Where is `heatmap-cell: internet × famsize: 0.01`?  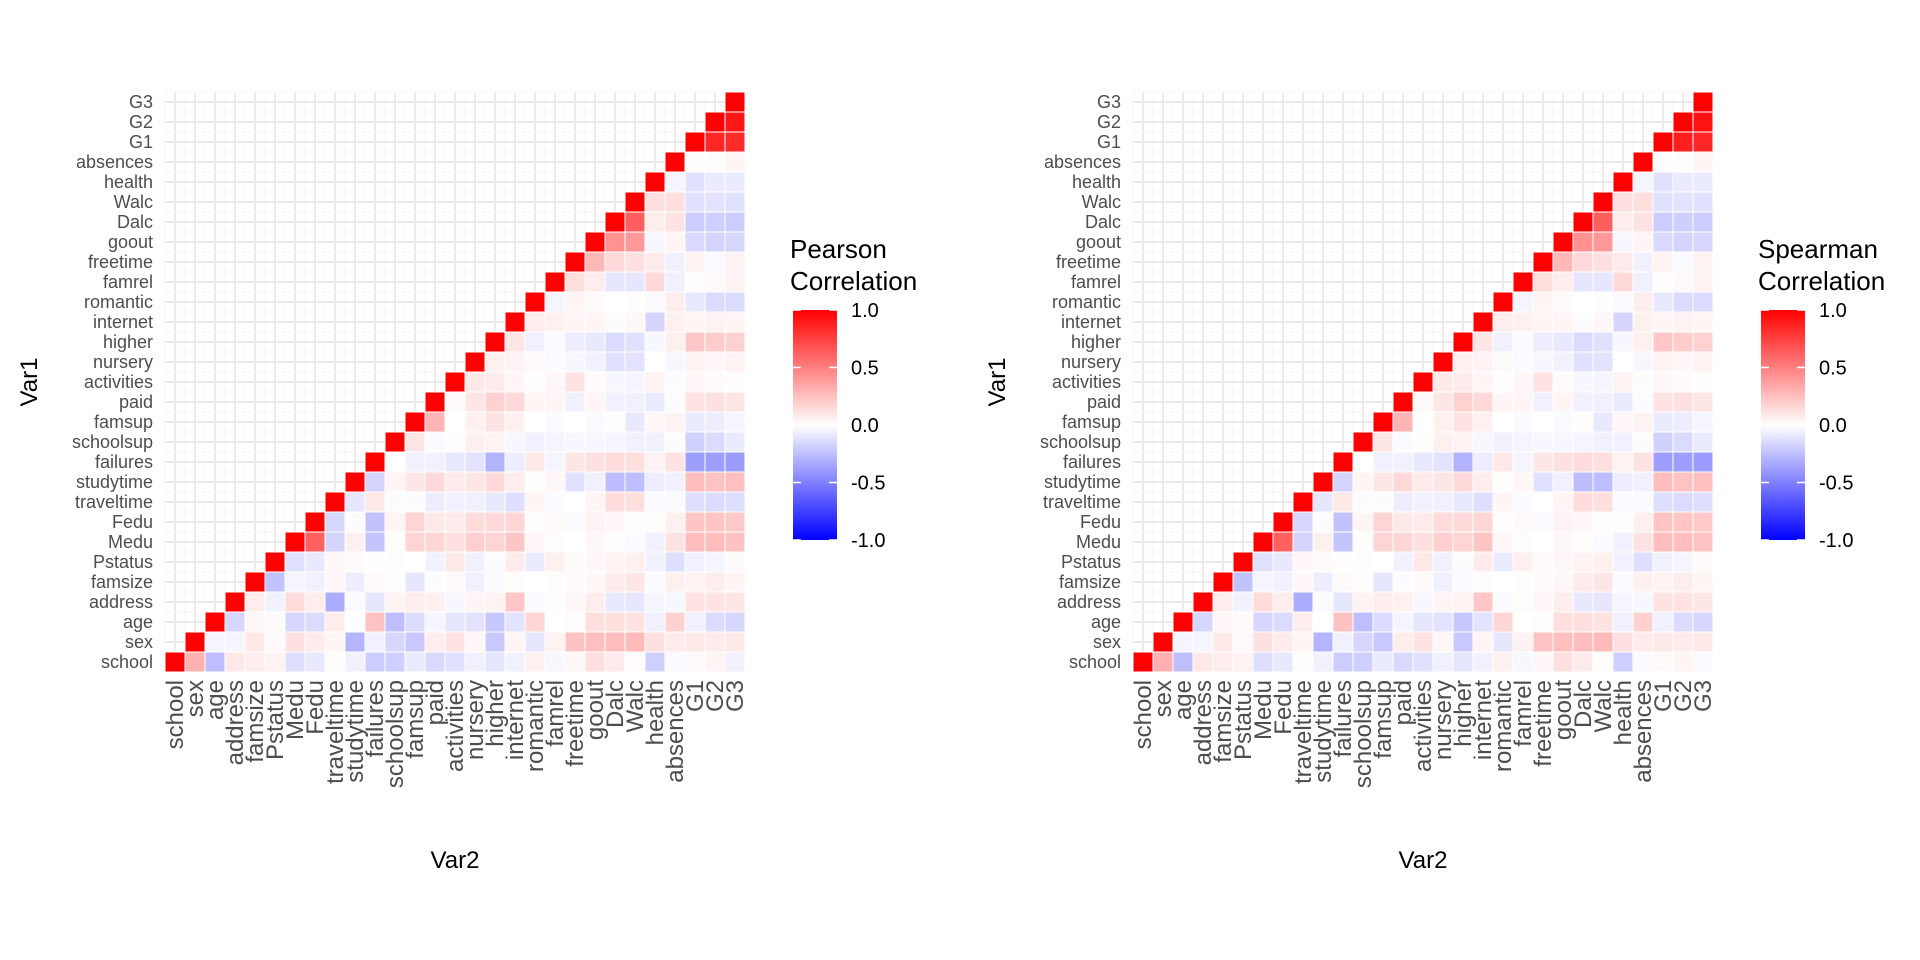 heatmap-cell: internet × famsize: 0.01 is located at coordinates (515, 582).